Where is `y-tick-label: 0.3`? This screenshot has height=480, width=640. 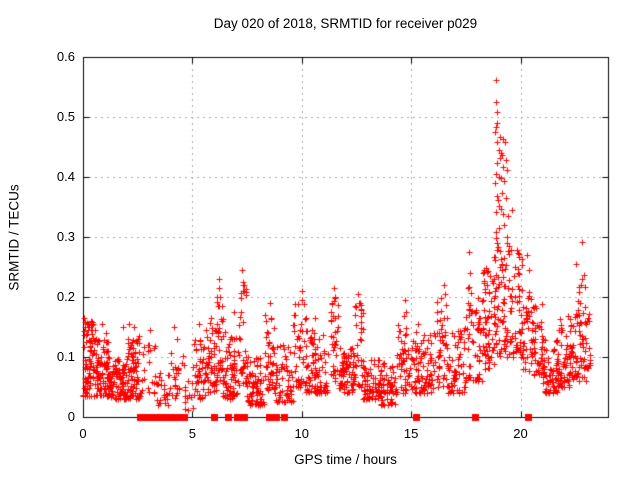 y-tick-label: 0.3 is located at coordinates (65, 236).